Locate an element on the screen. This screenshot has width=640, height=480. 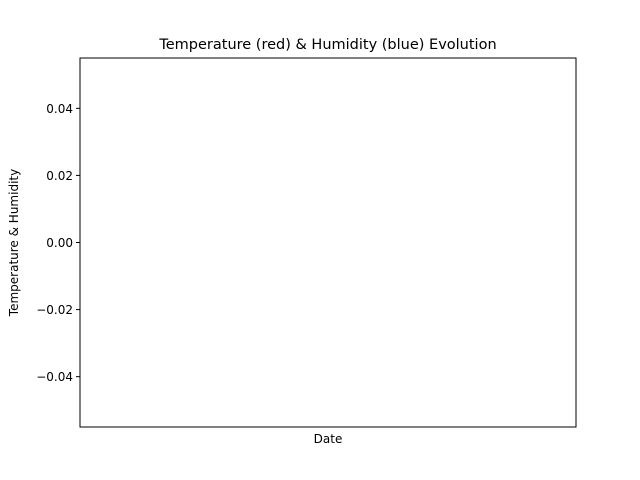
y-axis-label: Temperature & Humidity is located at coordinates (14, 243).